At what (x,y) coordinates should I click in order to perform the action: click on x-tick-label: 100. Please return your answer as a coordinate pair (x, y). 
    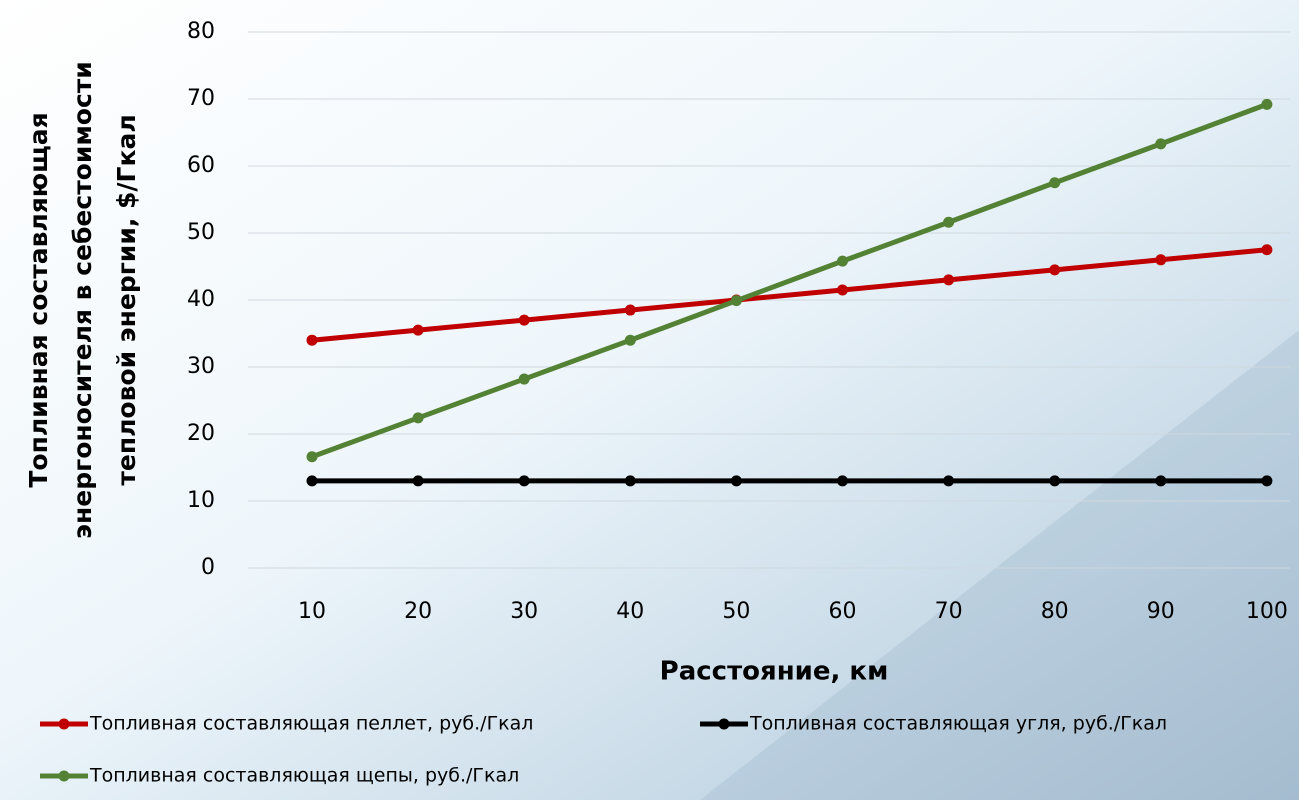
    Looking at the image, I should click on (1267, 611).